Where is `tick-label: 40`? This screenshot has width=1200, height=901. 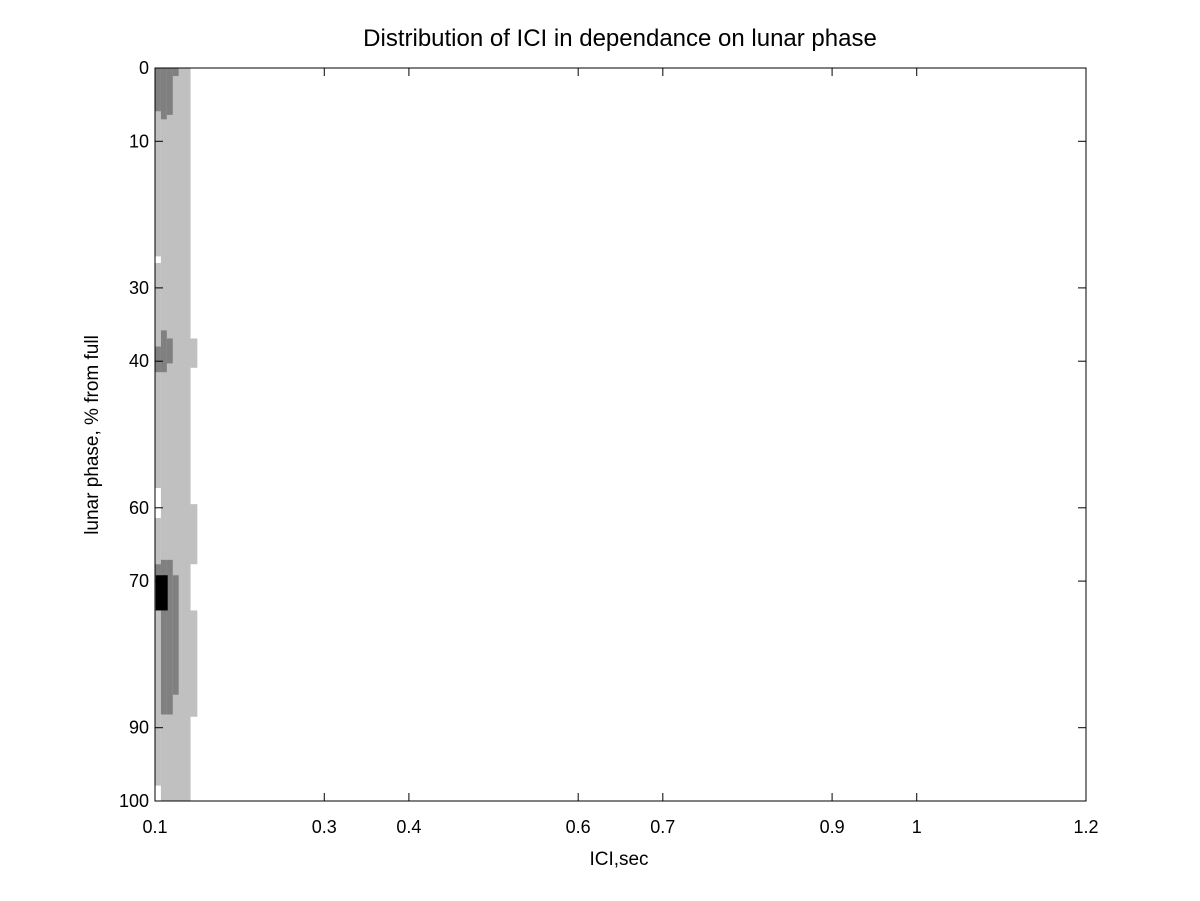 tick-label: 40 is located at coordinates (139, 361).